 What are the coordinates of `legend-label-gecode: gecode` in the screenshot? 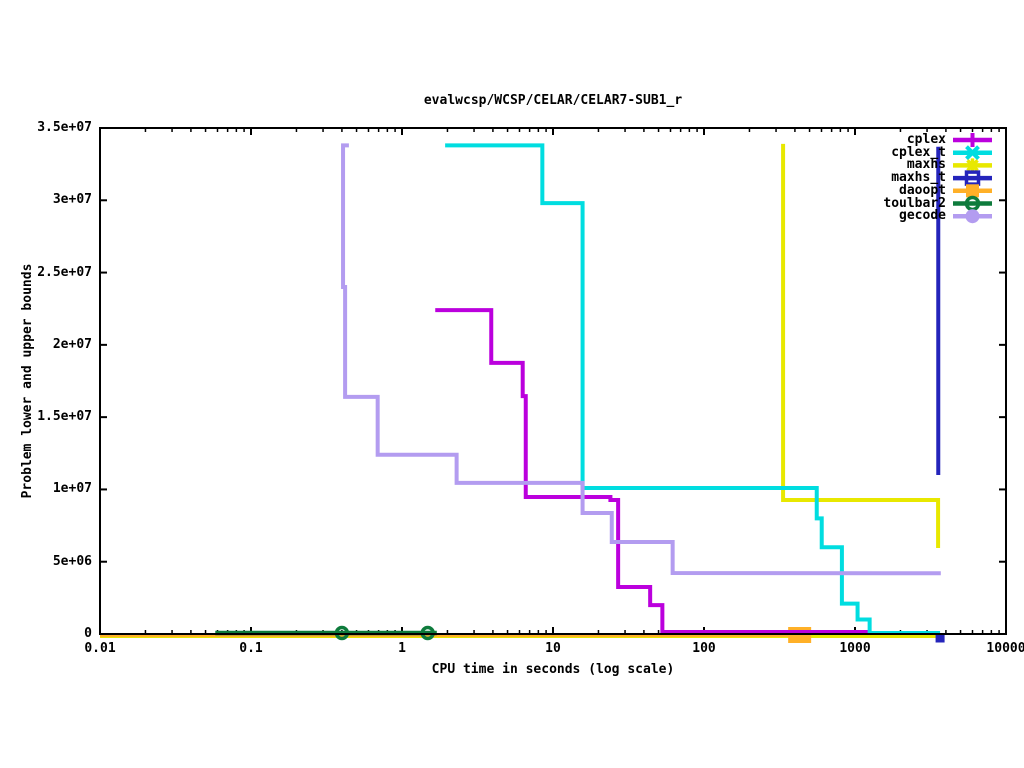 It's located at (922, 216).